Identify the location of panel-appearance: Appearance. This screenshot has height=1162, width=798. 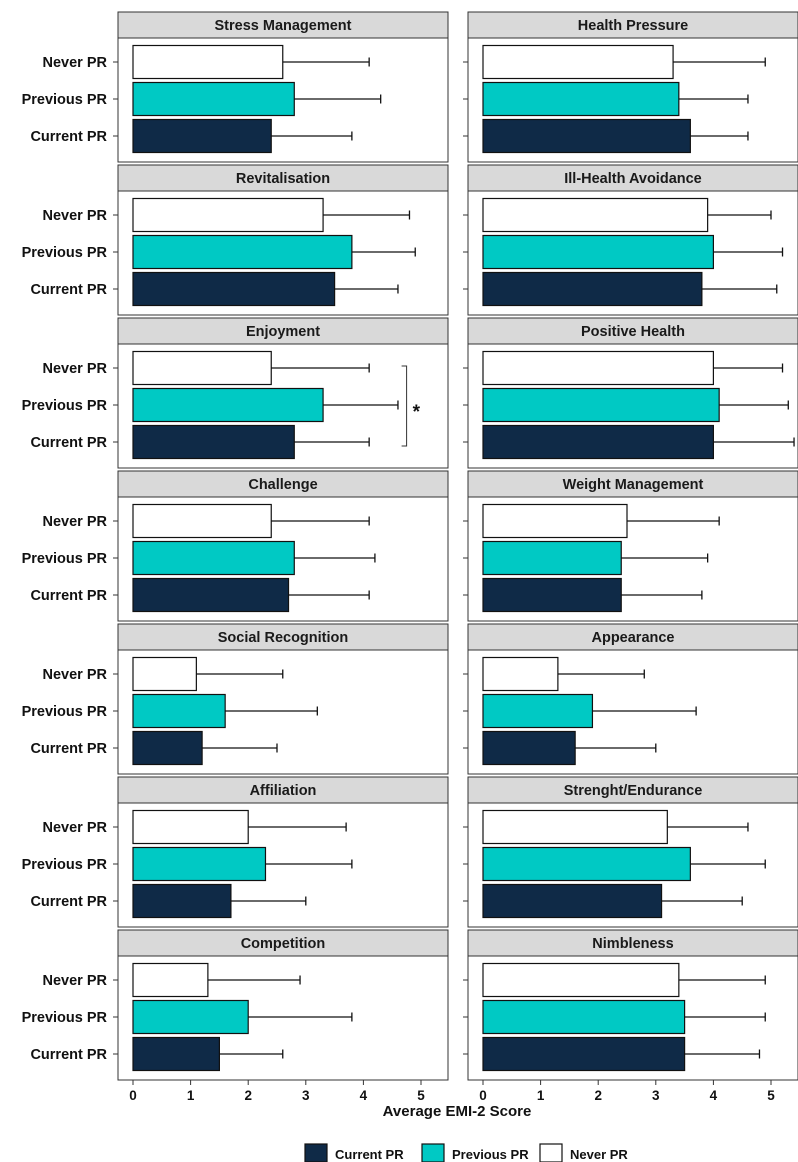
(630, 699).